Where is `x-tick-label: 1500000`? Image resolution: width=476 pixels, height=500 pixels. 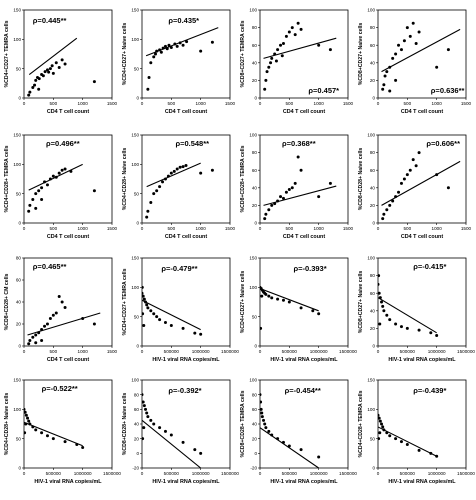
x-tick-label: 1500000 is located at coordinates (112, 473).